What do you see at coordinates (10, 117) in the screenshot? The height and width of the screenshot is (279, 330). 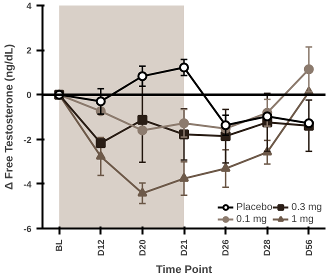 I see `y-axis-title: Δ Free Testosterone (ng/dL)` at bounding box center [10, 117].